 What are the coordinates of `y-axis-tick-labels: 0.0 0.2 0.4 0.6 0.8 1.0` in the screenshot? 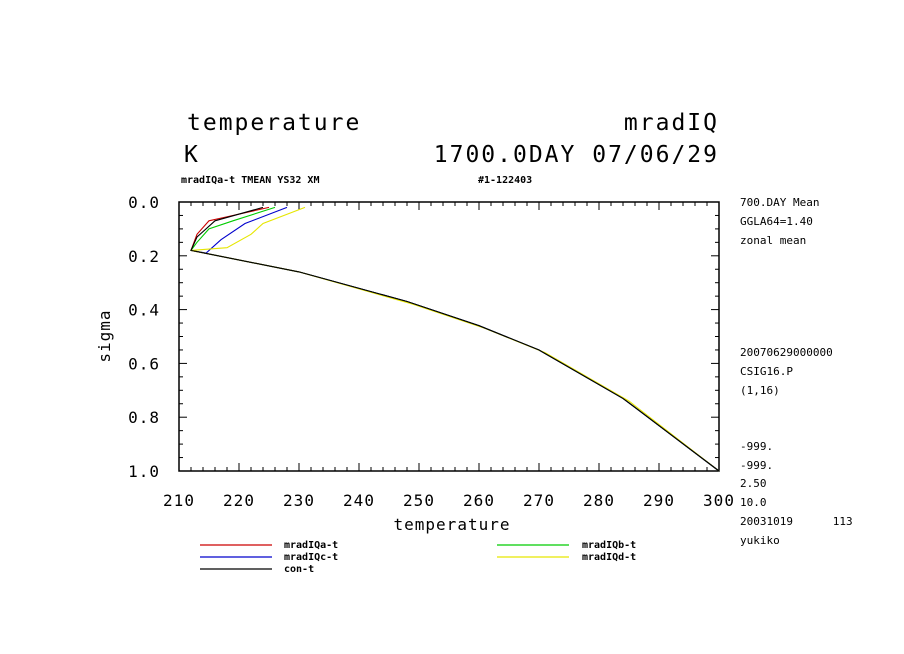 It's located at (144, 337).